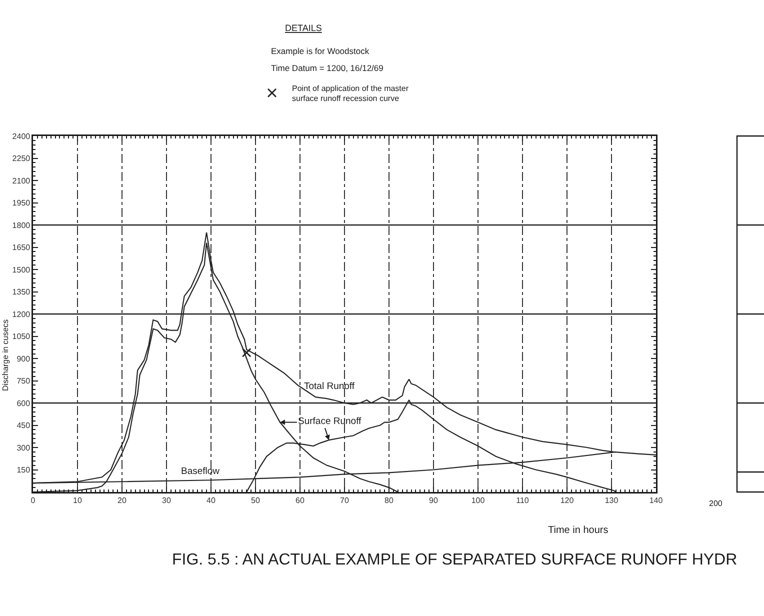 The height and width of the screenshot is (616, 764). Describe the element at coordinates (716, 503) in the screenshot. I see `text: 200` at that location.